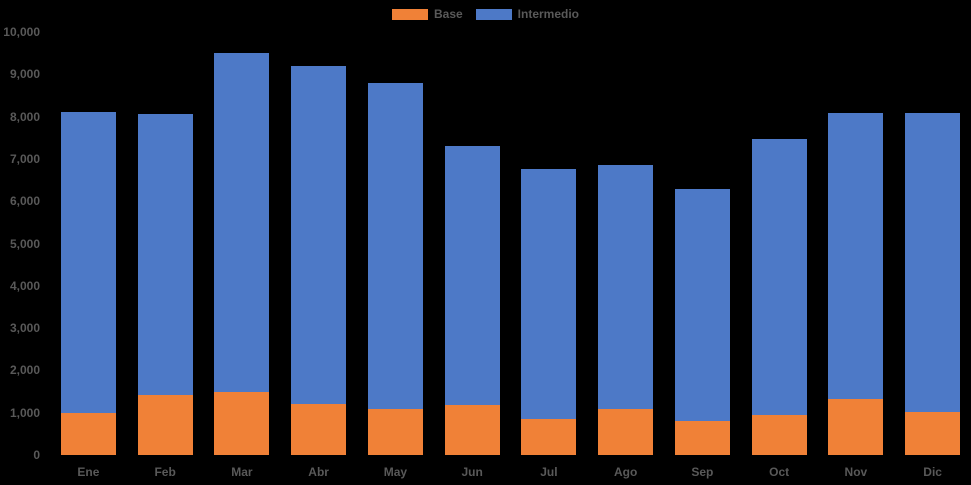 This screenshot has height=485, width=971. I want to click on y-tick-label: 4,000, so click(24, 285).